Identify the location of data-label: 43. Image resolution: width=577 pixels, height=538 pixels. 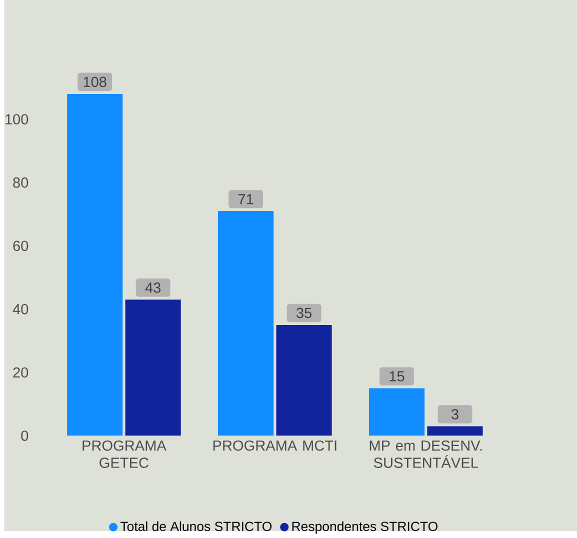
(153, 287).